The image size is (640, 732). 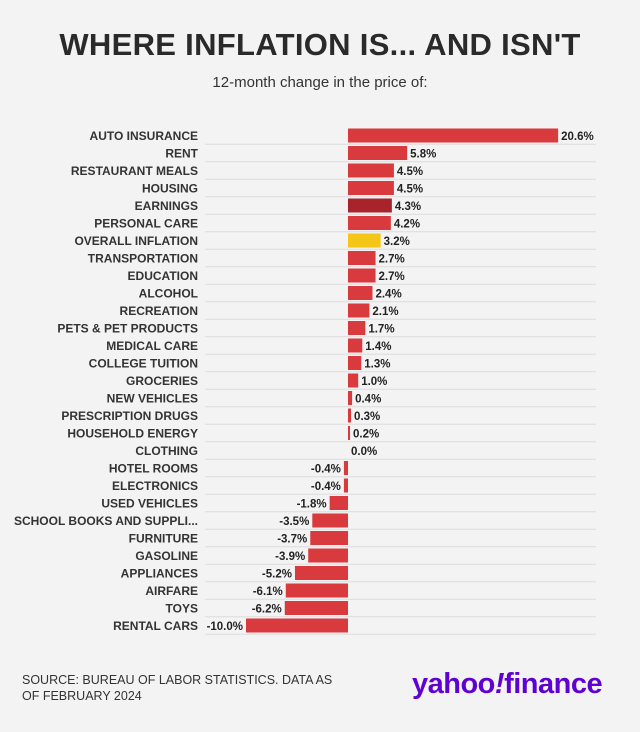 I want to click on value-label: -3.7%, so click(x=292, y=540).